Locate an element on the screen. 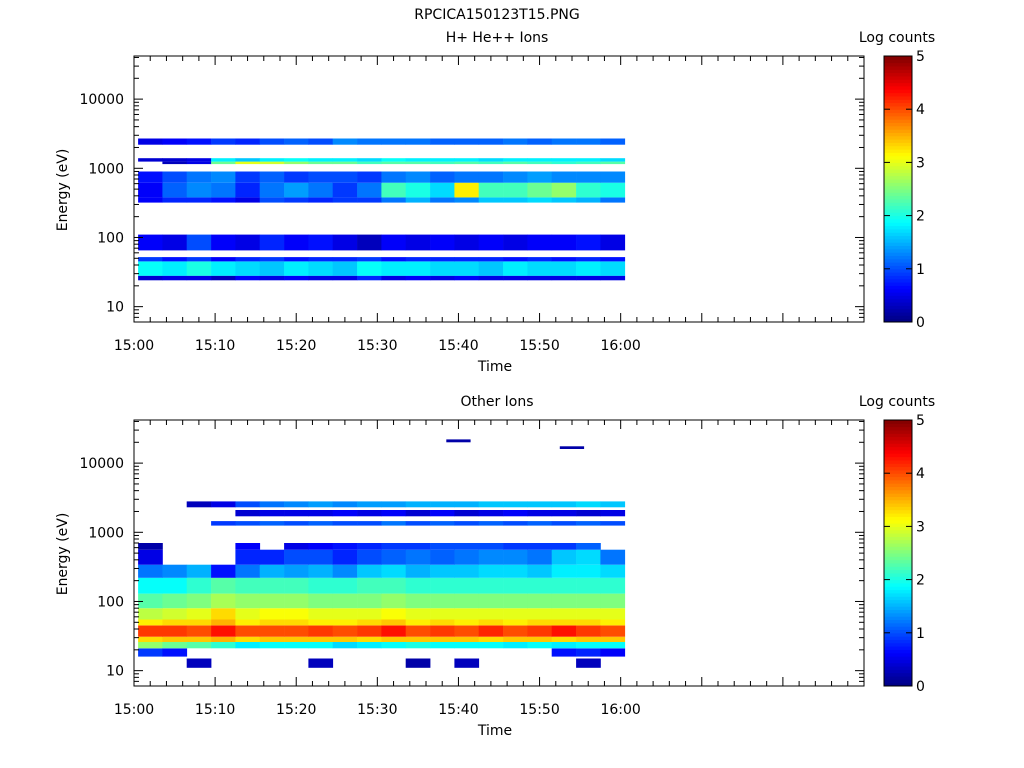 The image size is (1024, 768). x-tick-label: 16:00 is located at coordinates (620, 346).